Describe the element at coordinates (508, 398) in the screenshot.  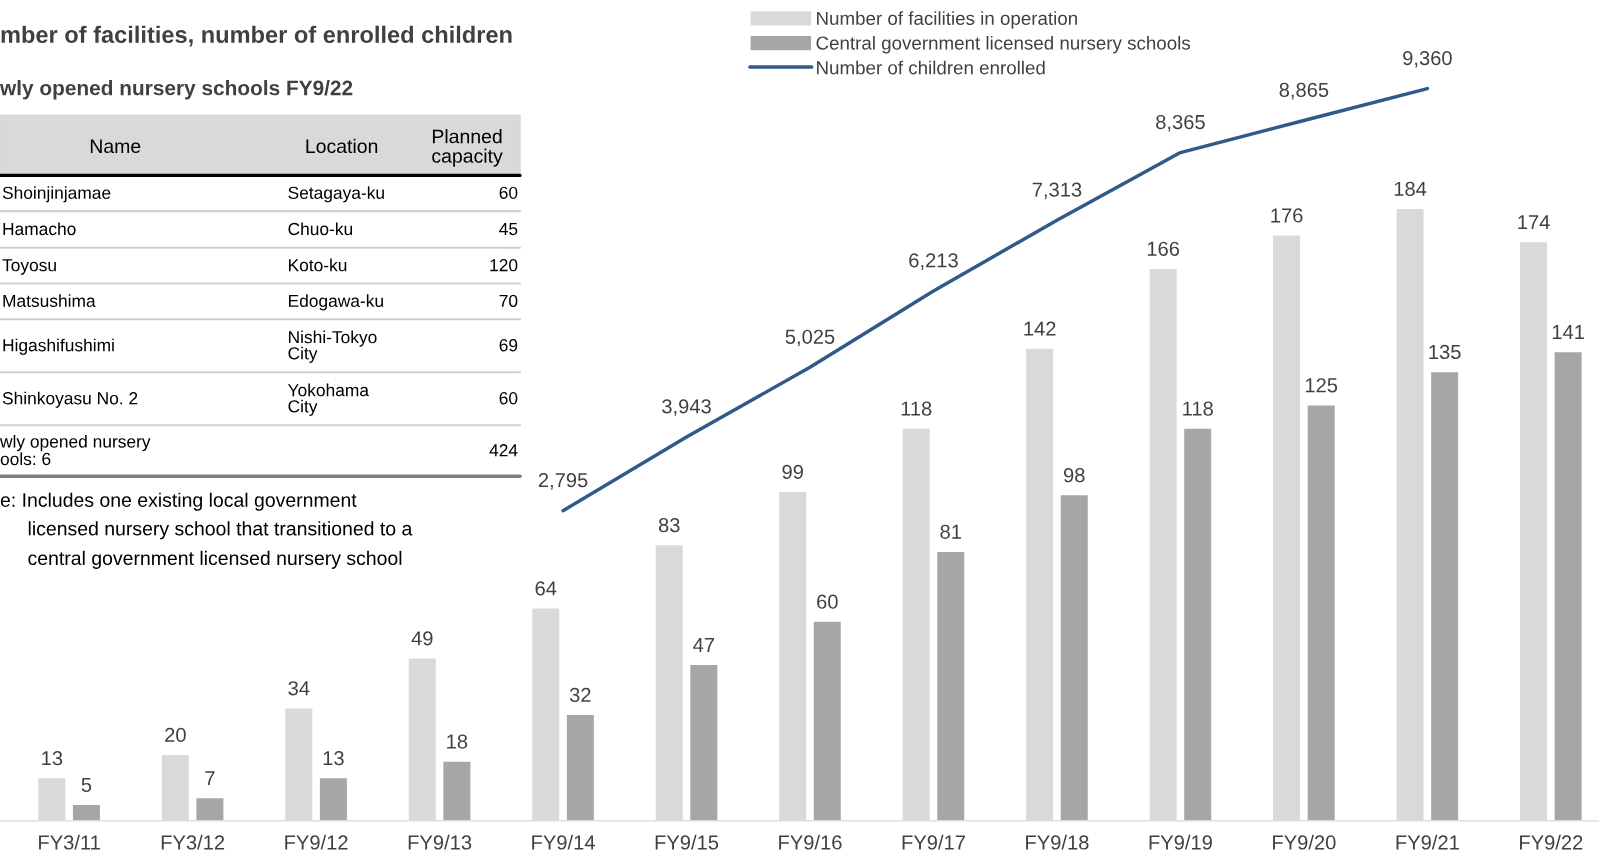
I see `annotation: 60` at that location.